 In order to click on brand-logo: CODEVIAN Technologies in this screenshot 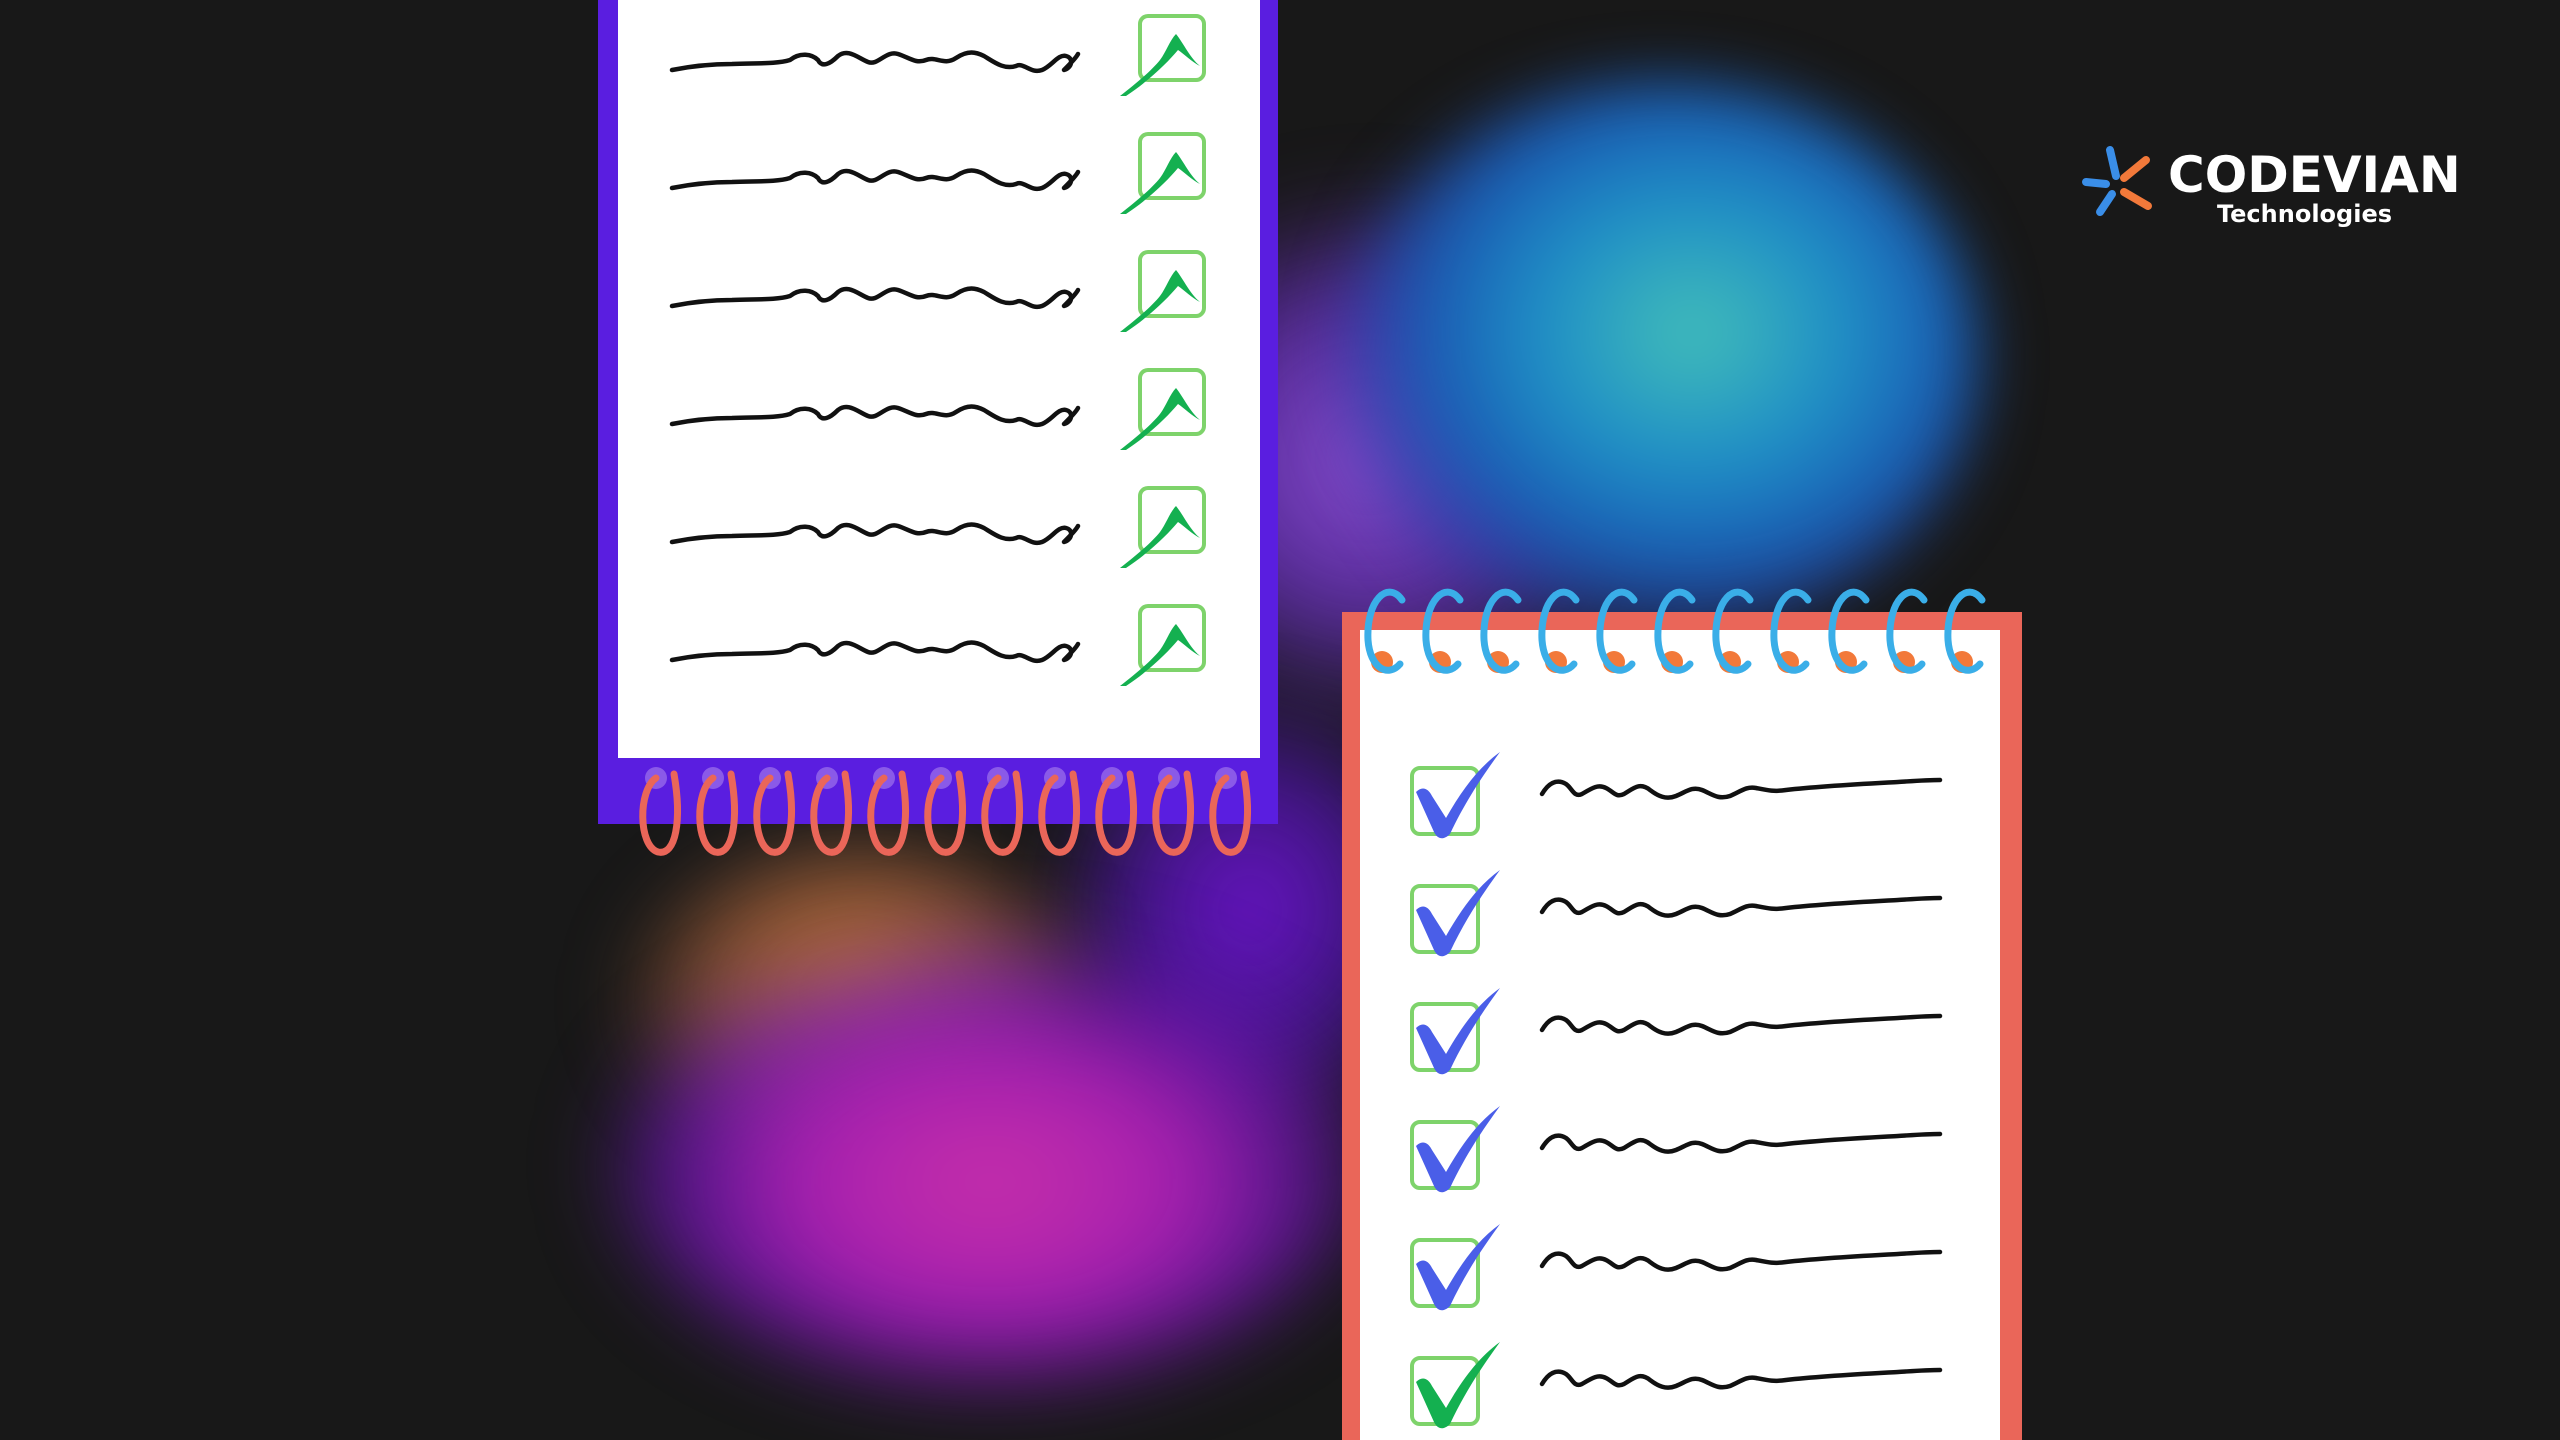, I will do `click(2271, 187)`.